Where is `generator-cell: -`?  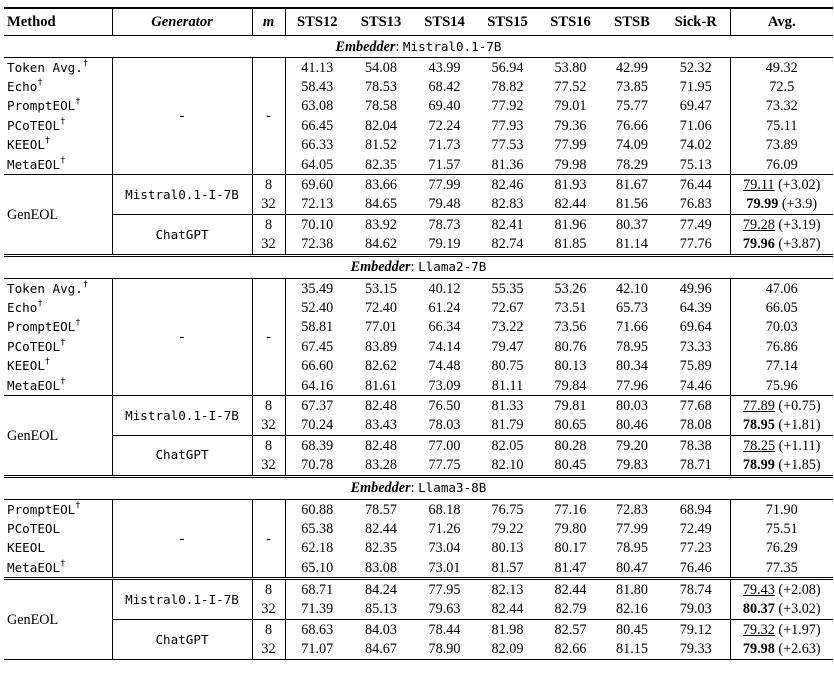 generator-cell: - is located at coordinates (181, 116).